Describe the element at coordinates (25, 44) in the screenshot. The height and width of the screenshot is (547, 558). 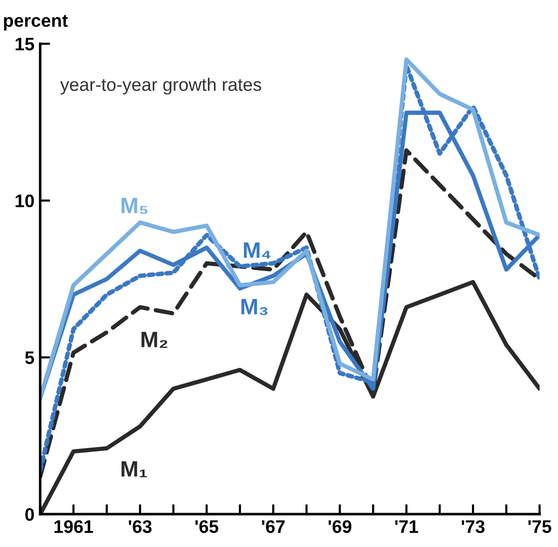
I see `y-tick-label: 15` at that location.